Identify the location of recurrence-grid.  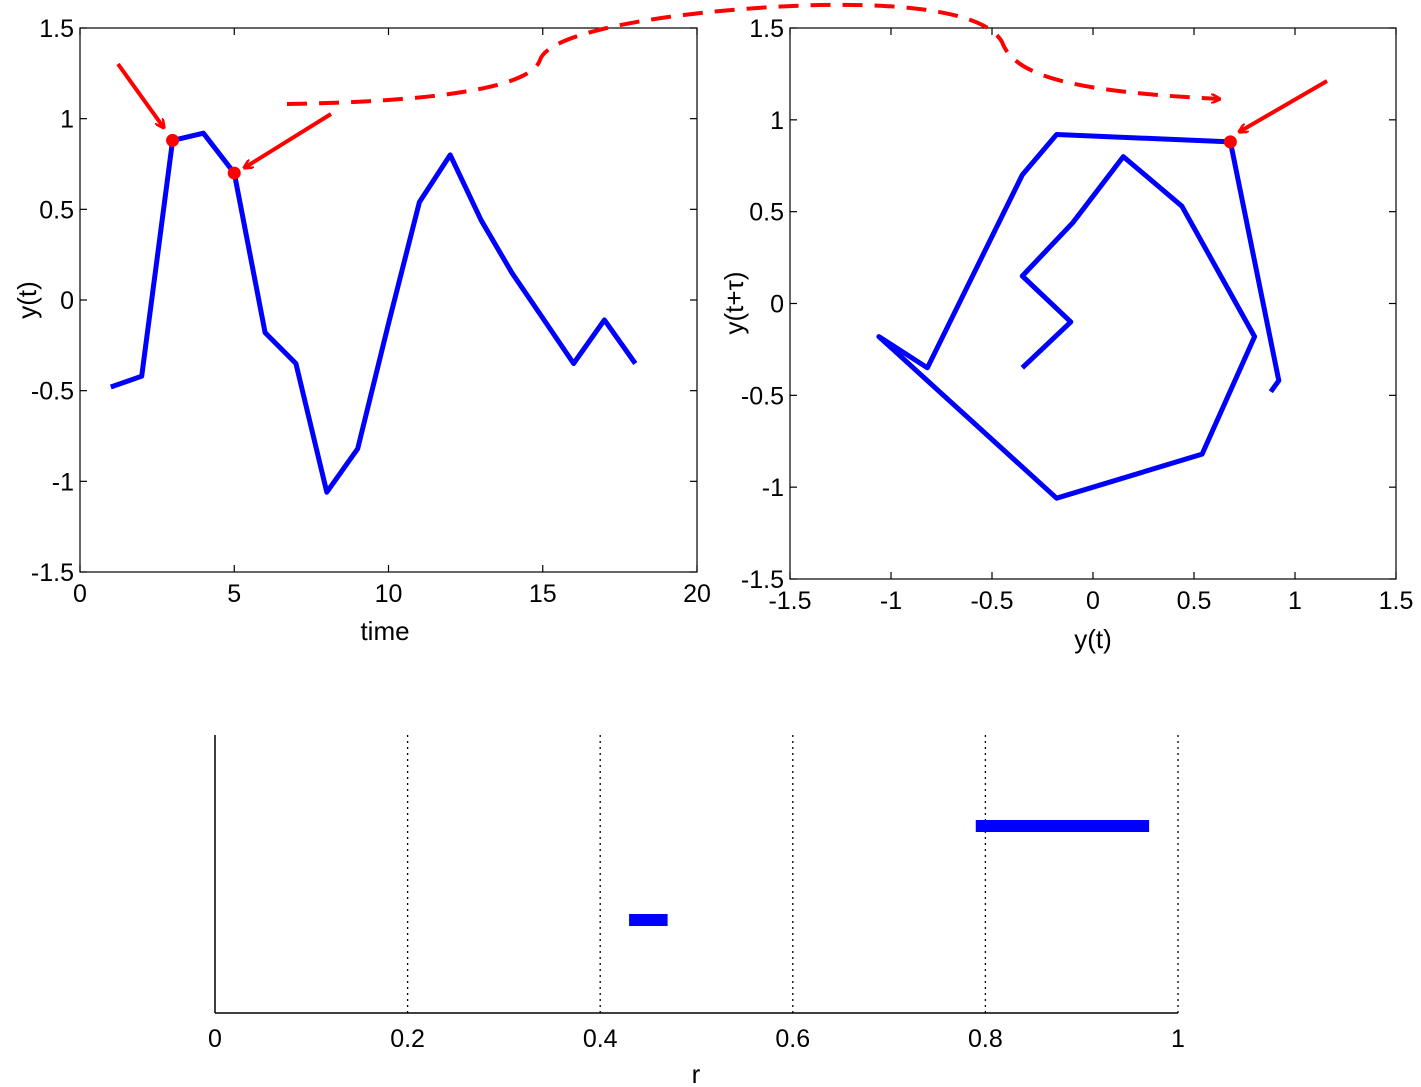
(792, 874).